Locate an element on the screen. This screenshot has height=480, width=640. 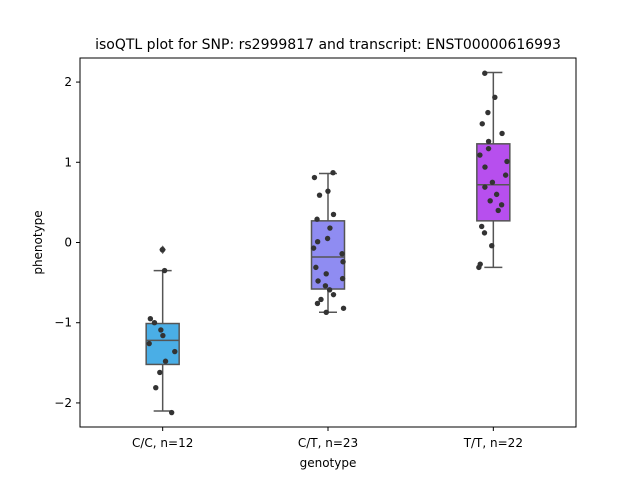
y-tick-label: 1 is located at coordinates (68, 162).